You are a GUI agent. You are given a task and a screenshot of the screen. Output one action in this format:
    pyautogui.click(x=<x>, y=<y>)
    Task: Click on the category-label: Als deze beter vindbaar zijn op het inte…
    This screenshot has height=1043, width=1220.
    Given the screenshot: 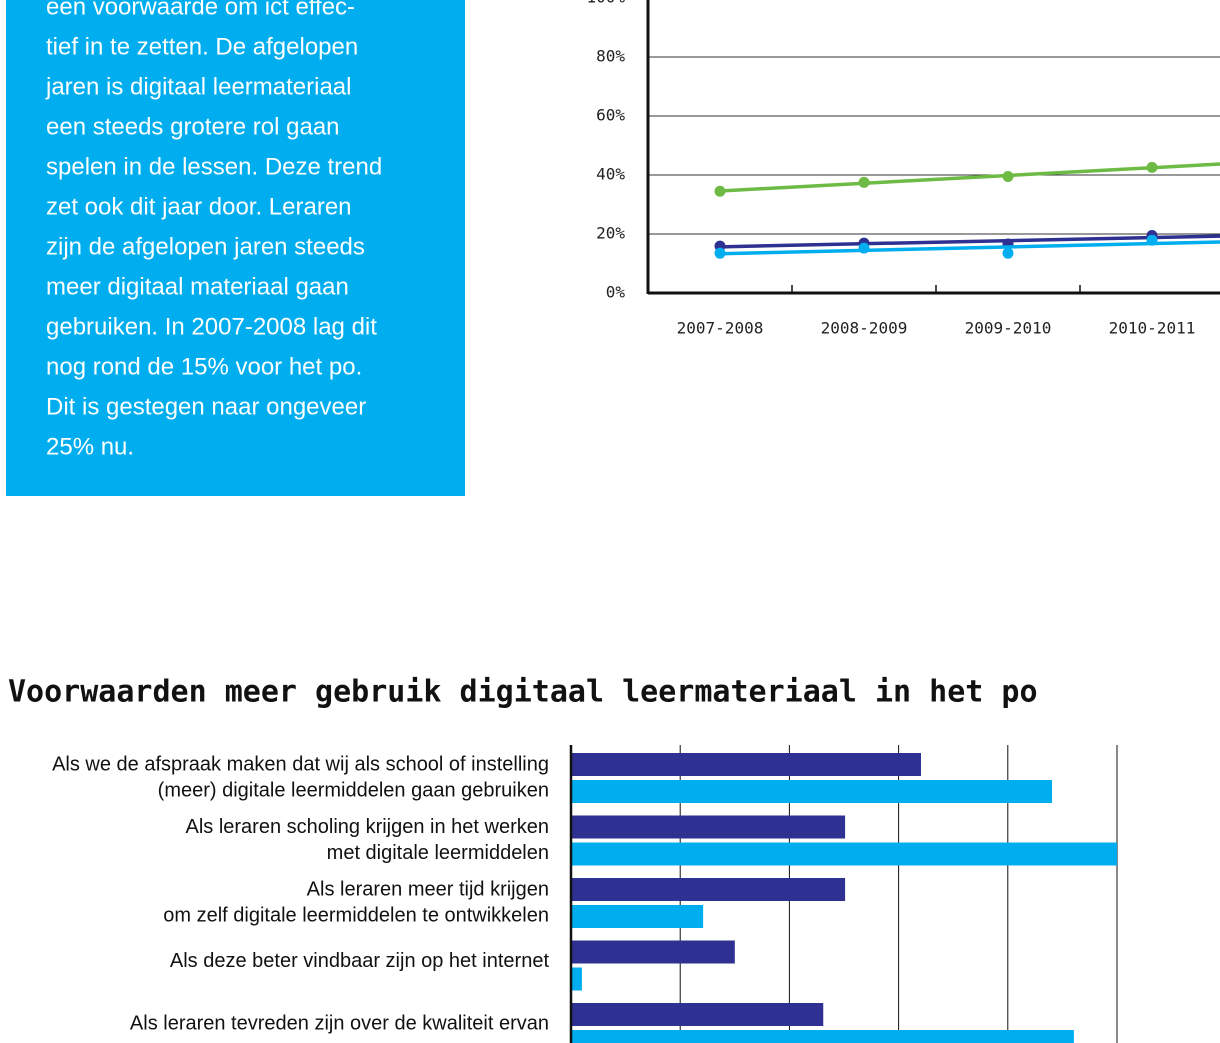 What is the action you would take?
    pyautogui.click(x=360, y=961)
    